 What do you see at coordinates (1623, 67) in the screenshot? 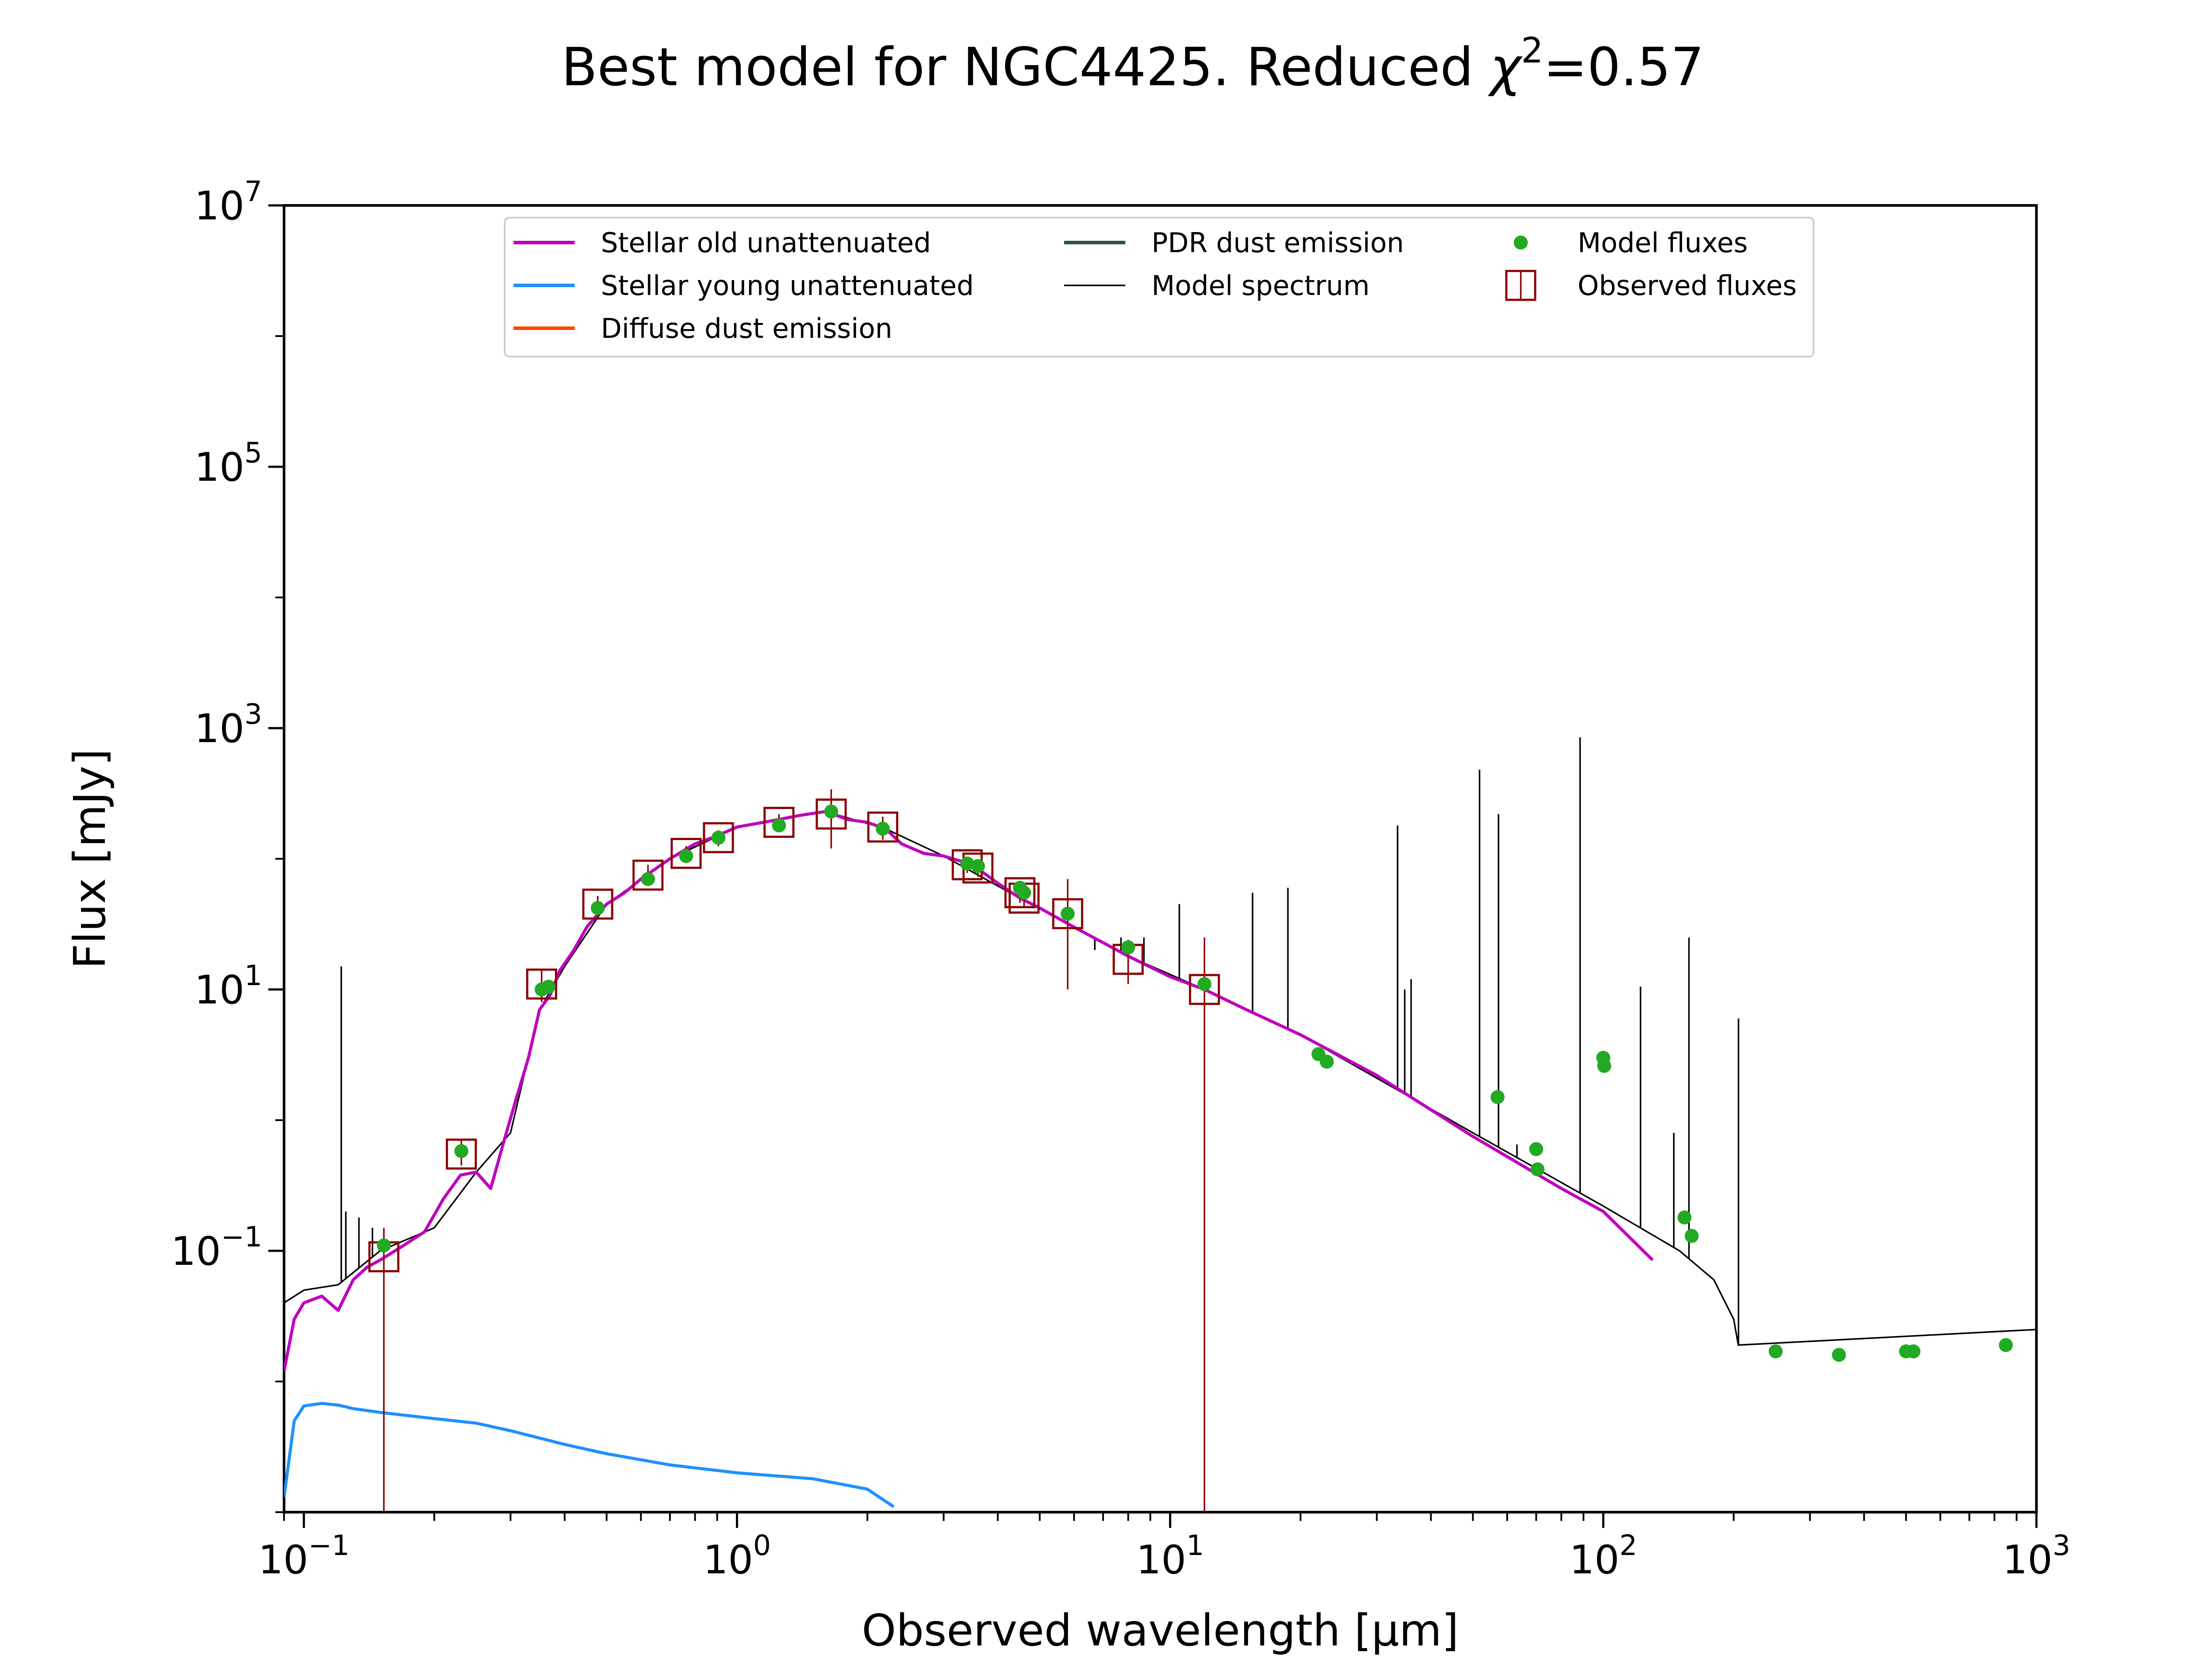
I see `chart-title-suffix: =0.57` at bounding box center [1623, 67].